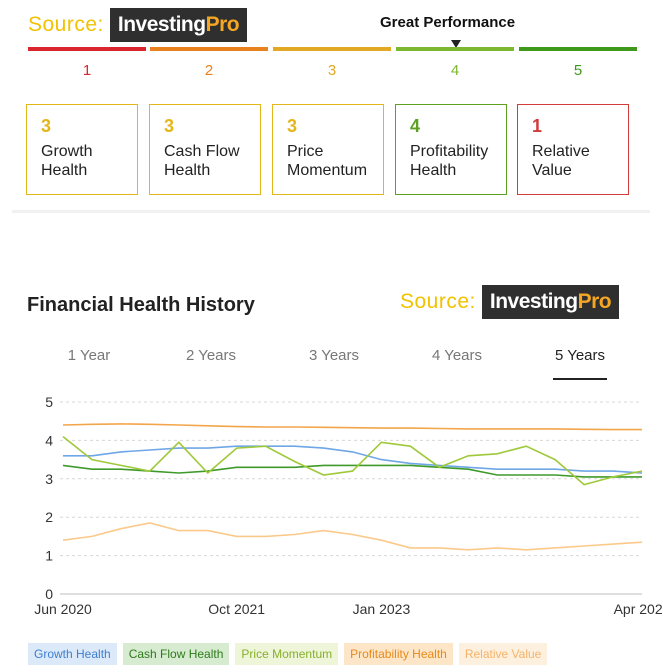 The image size is (663, 672). What do you see at coordinates (209, 70) in the screenshot?
I see `scale-number-2: 2` at bounding box center [209, 70].